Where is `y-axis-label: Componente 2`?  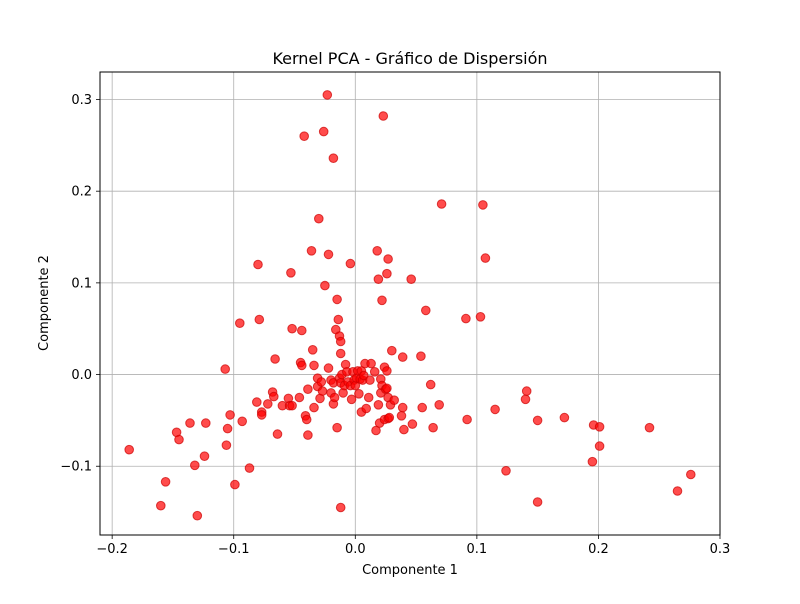 y-axis-label: Componente 2 is located at coordinates (44, 303).